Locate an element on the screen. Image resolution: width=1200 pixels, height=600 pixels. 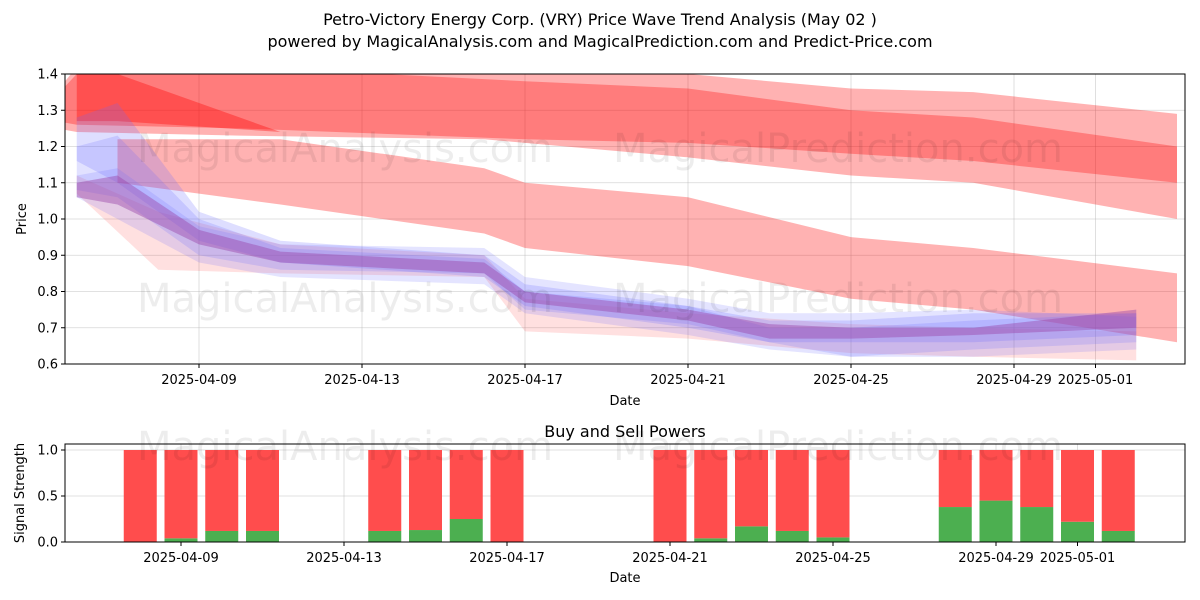
price-x-tick-label: 2025-04-29 is located at coordinates (1014, 380).